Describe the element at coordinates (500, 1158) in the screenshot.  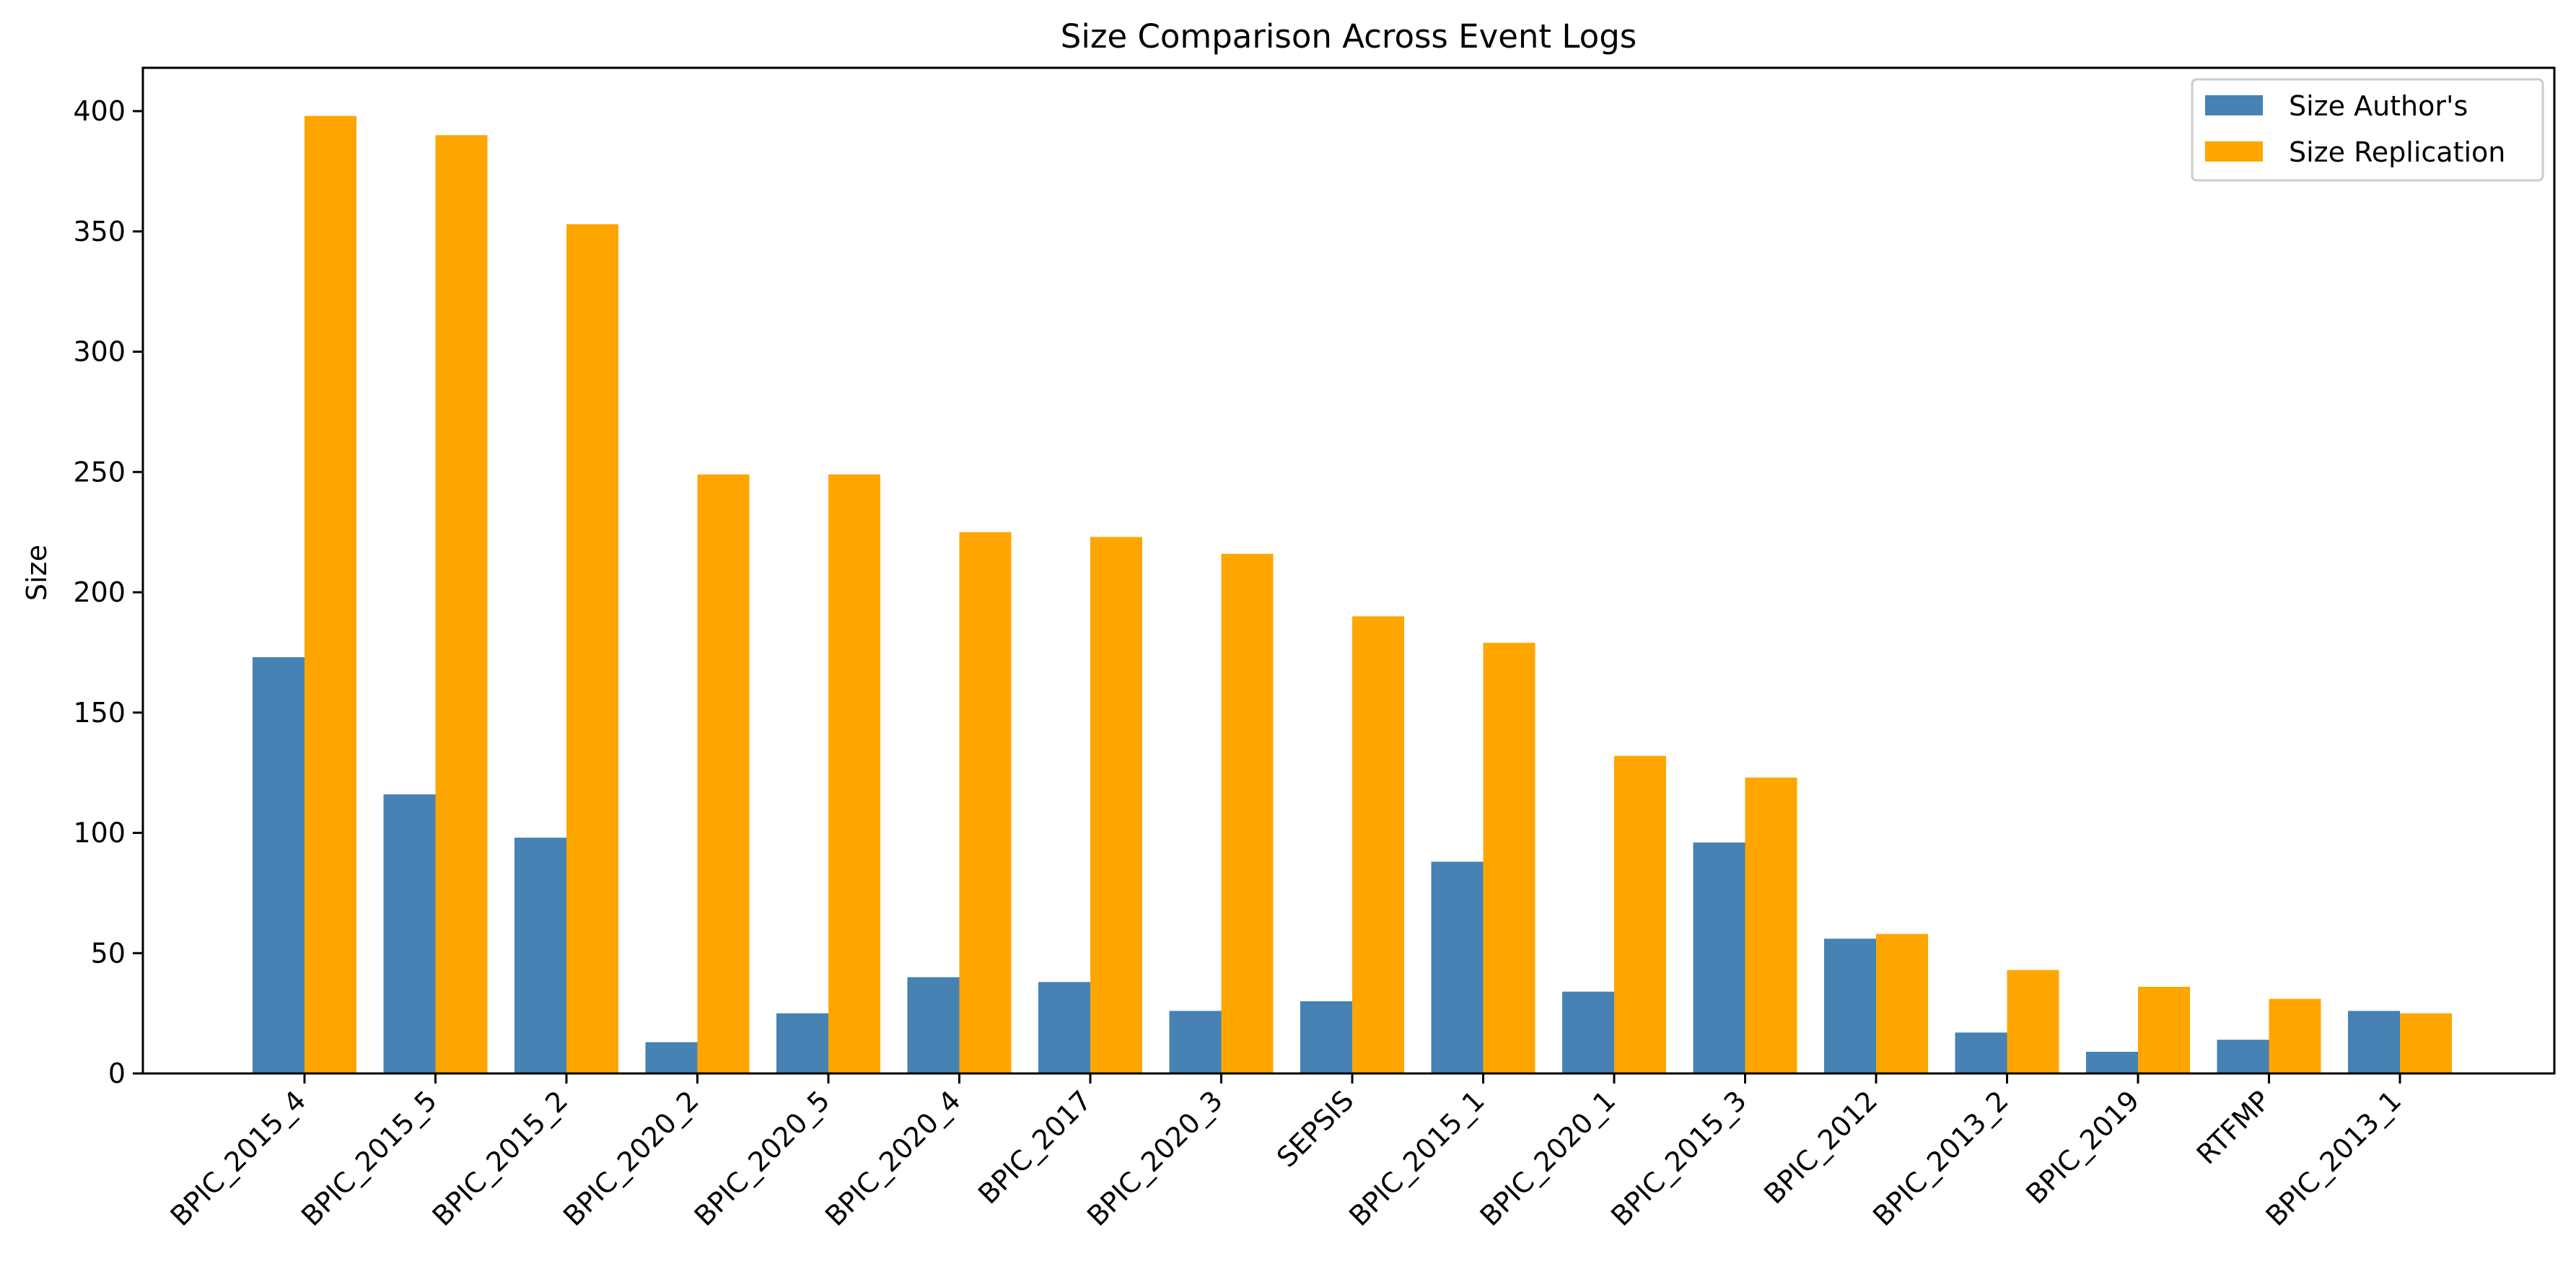
I see `x-tick-label: BPIC_2015_2` at that location.